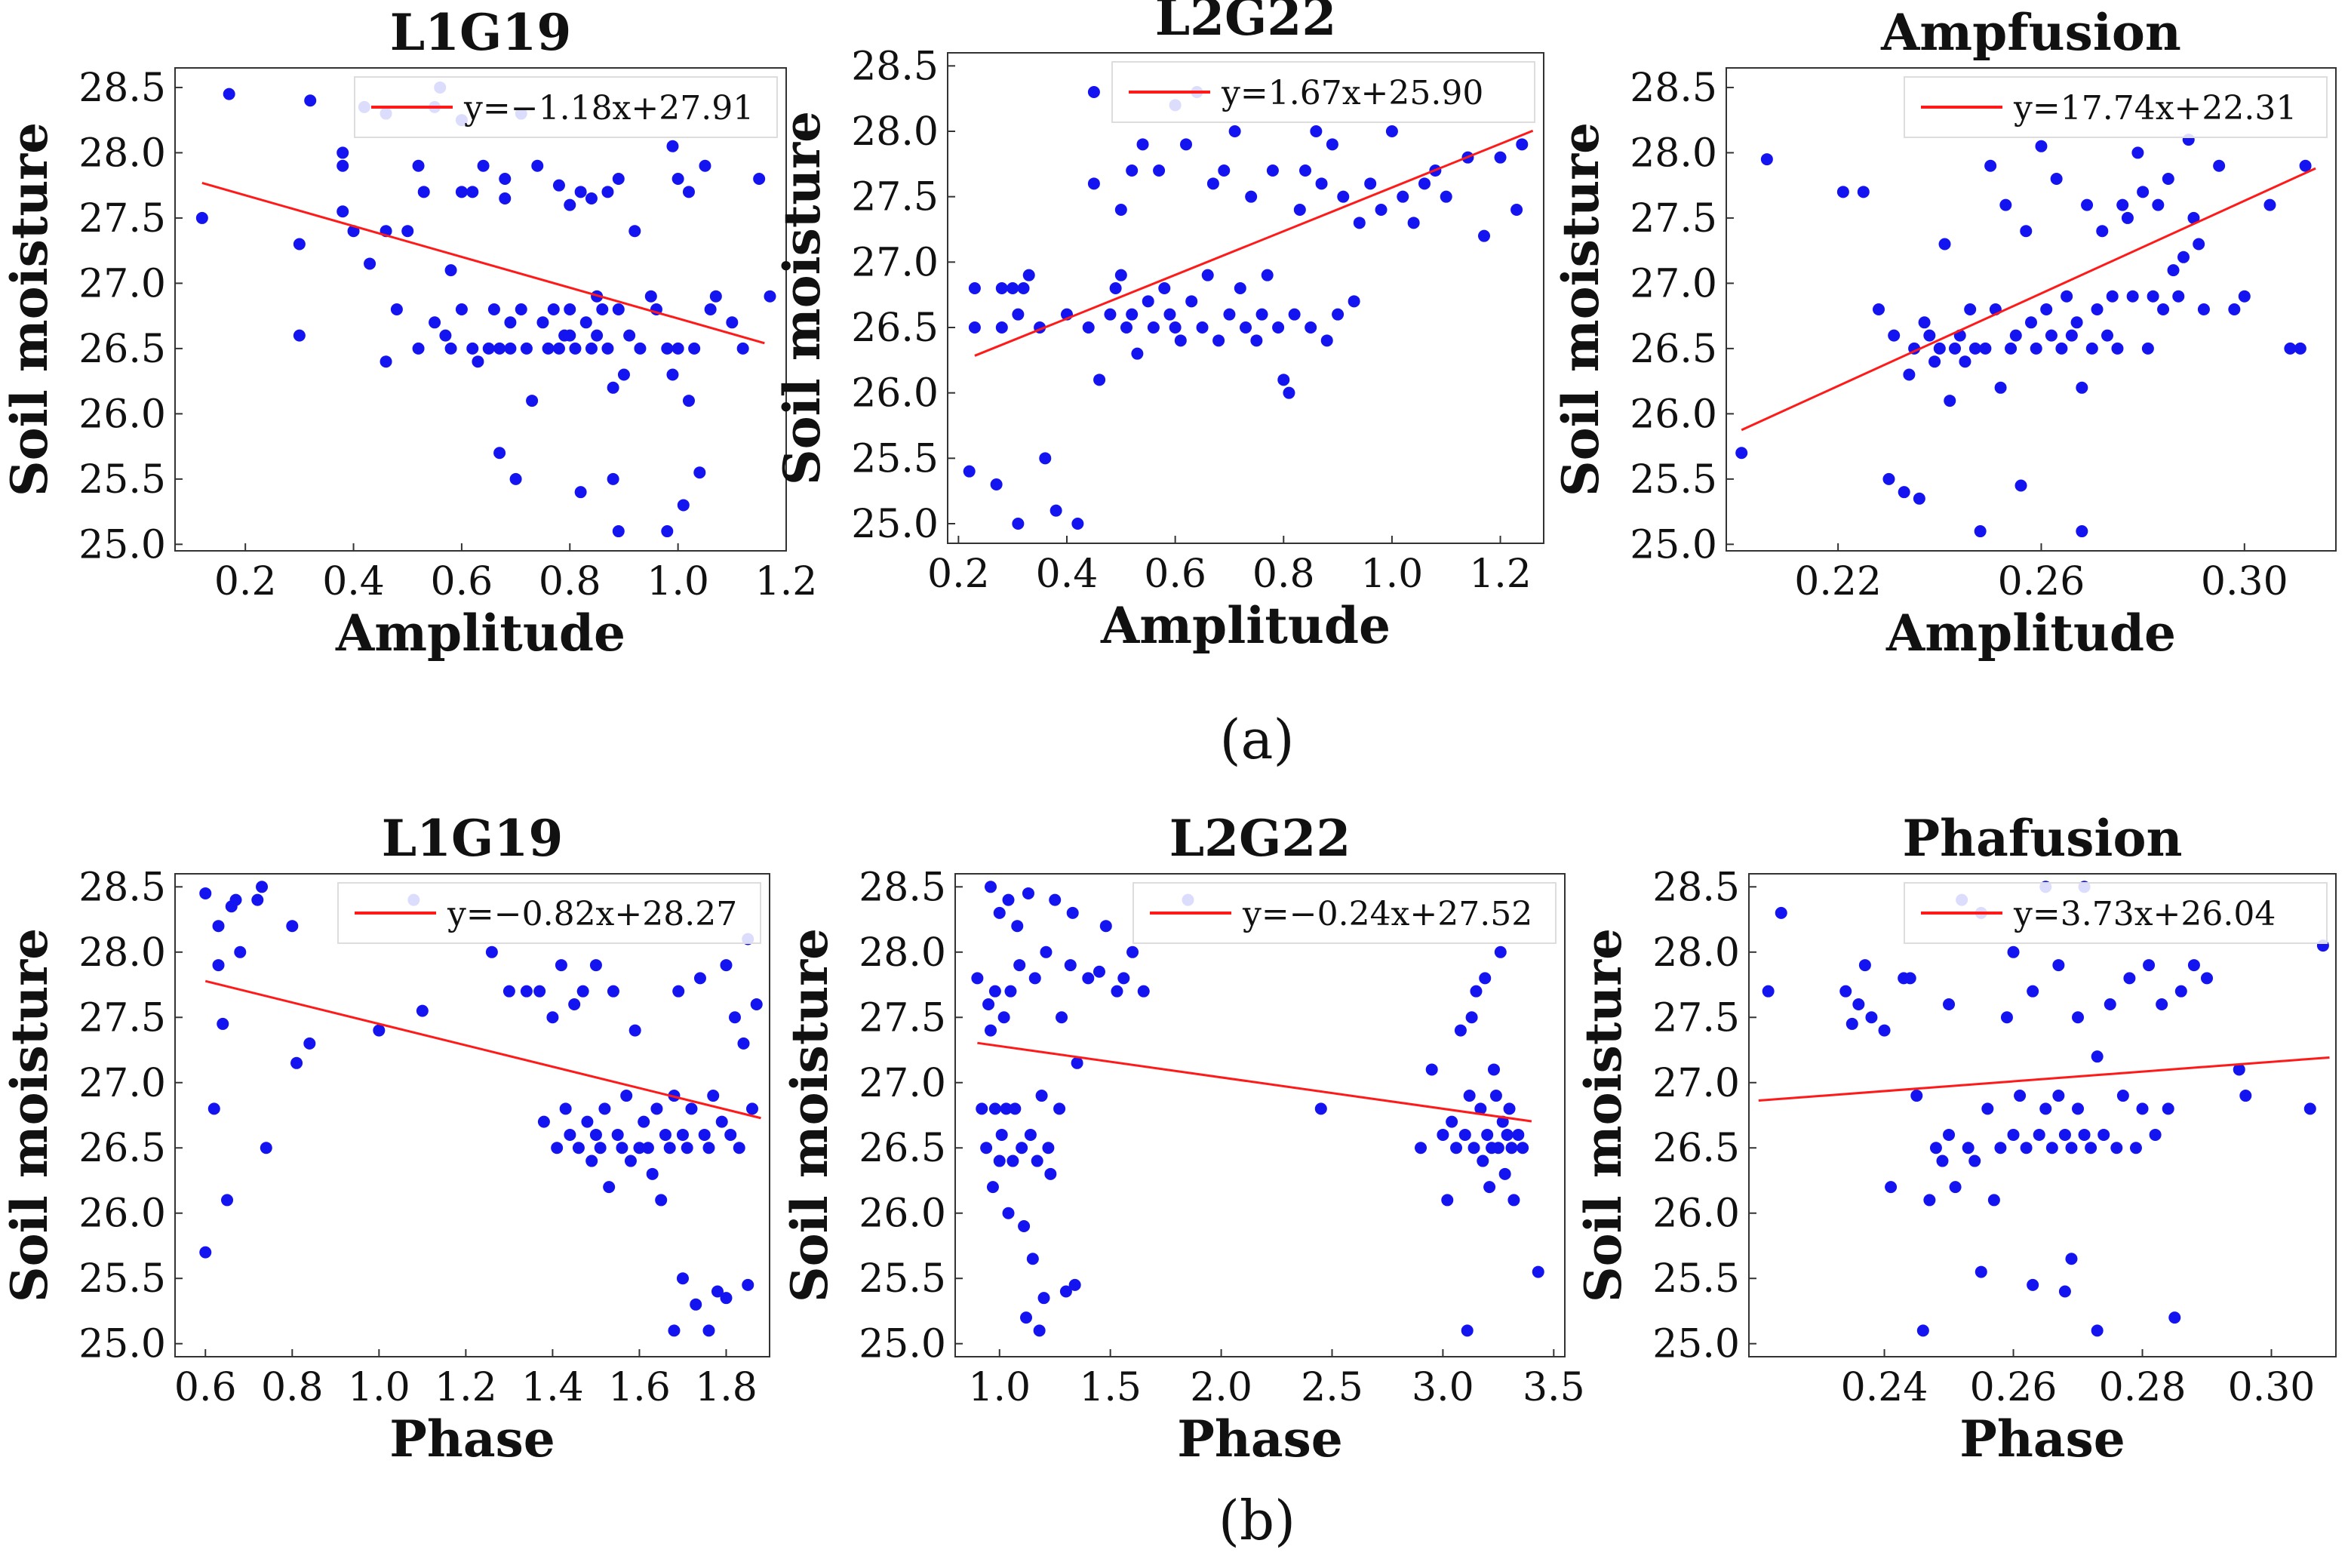 Image resolution: width=2351 pixels, height=1568 pixels. Describe the element at coordinates (2030, 32) in the screenshot. I see `chart-title: Ampfusion` at that location.